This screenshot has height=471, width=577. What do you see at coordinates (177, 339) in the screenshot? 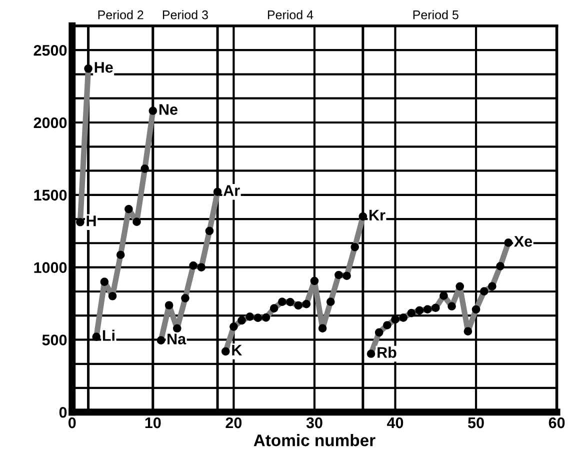
I see `annotation: Na` at bounding box center [177, 339].